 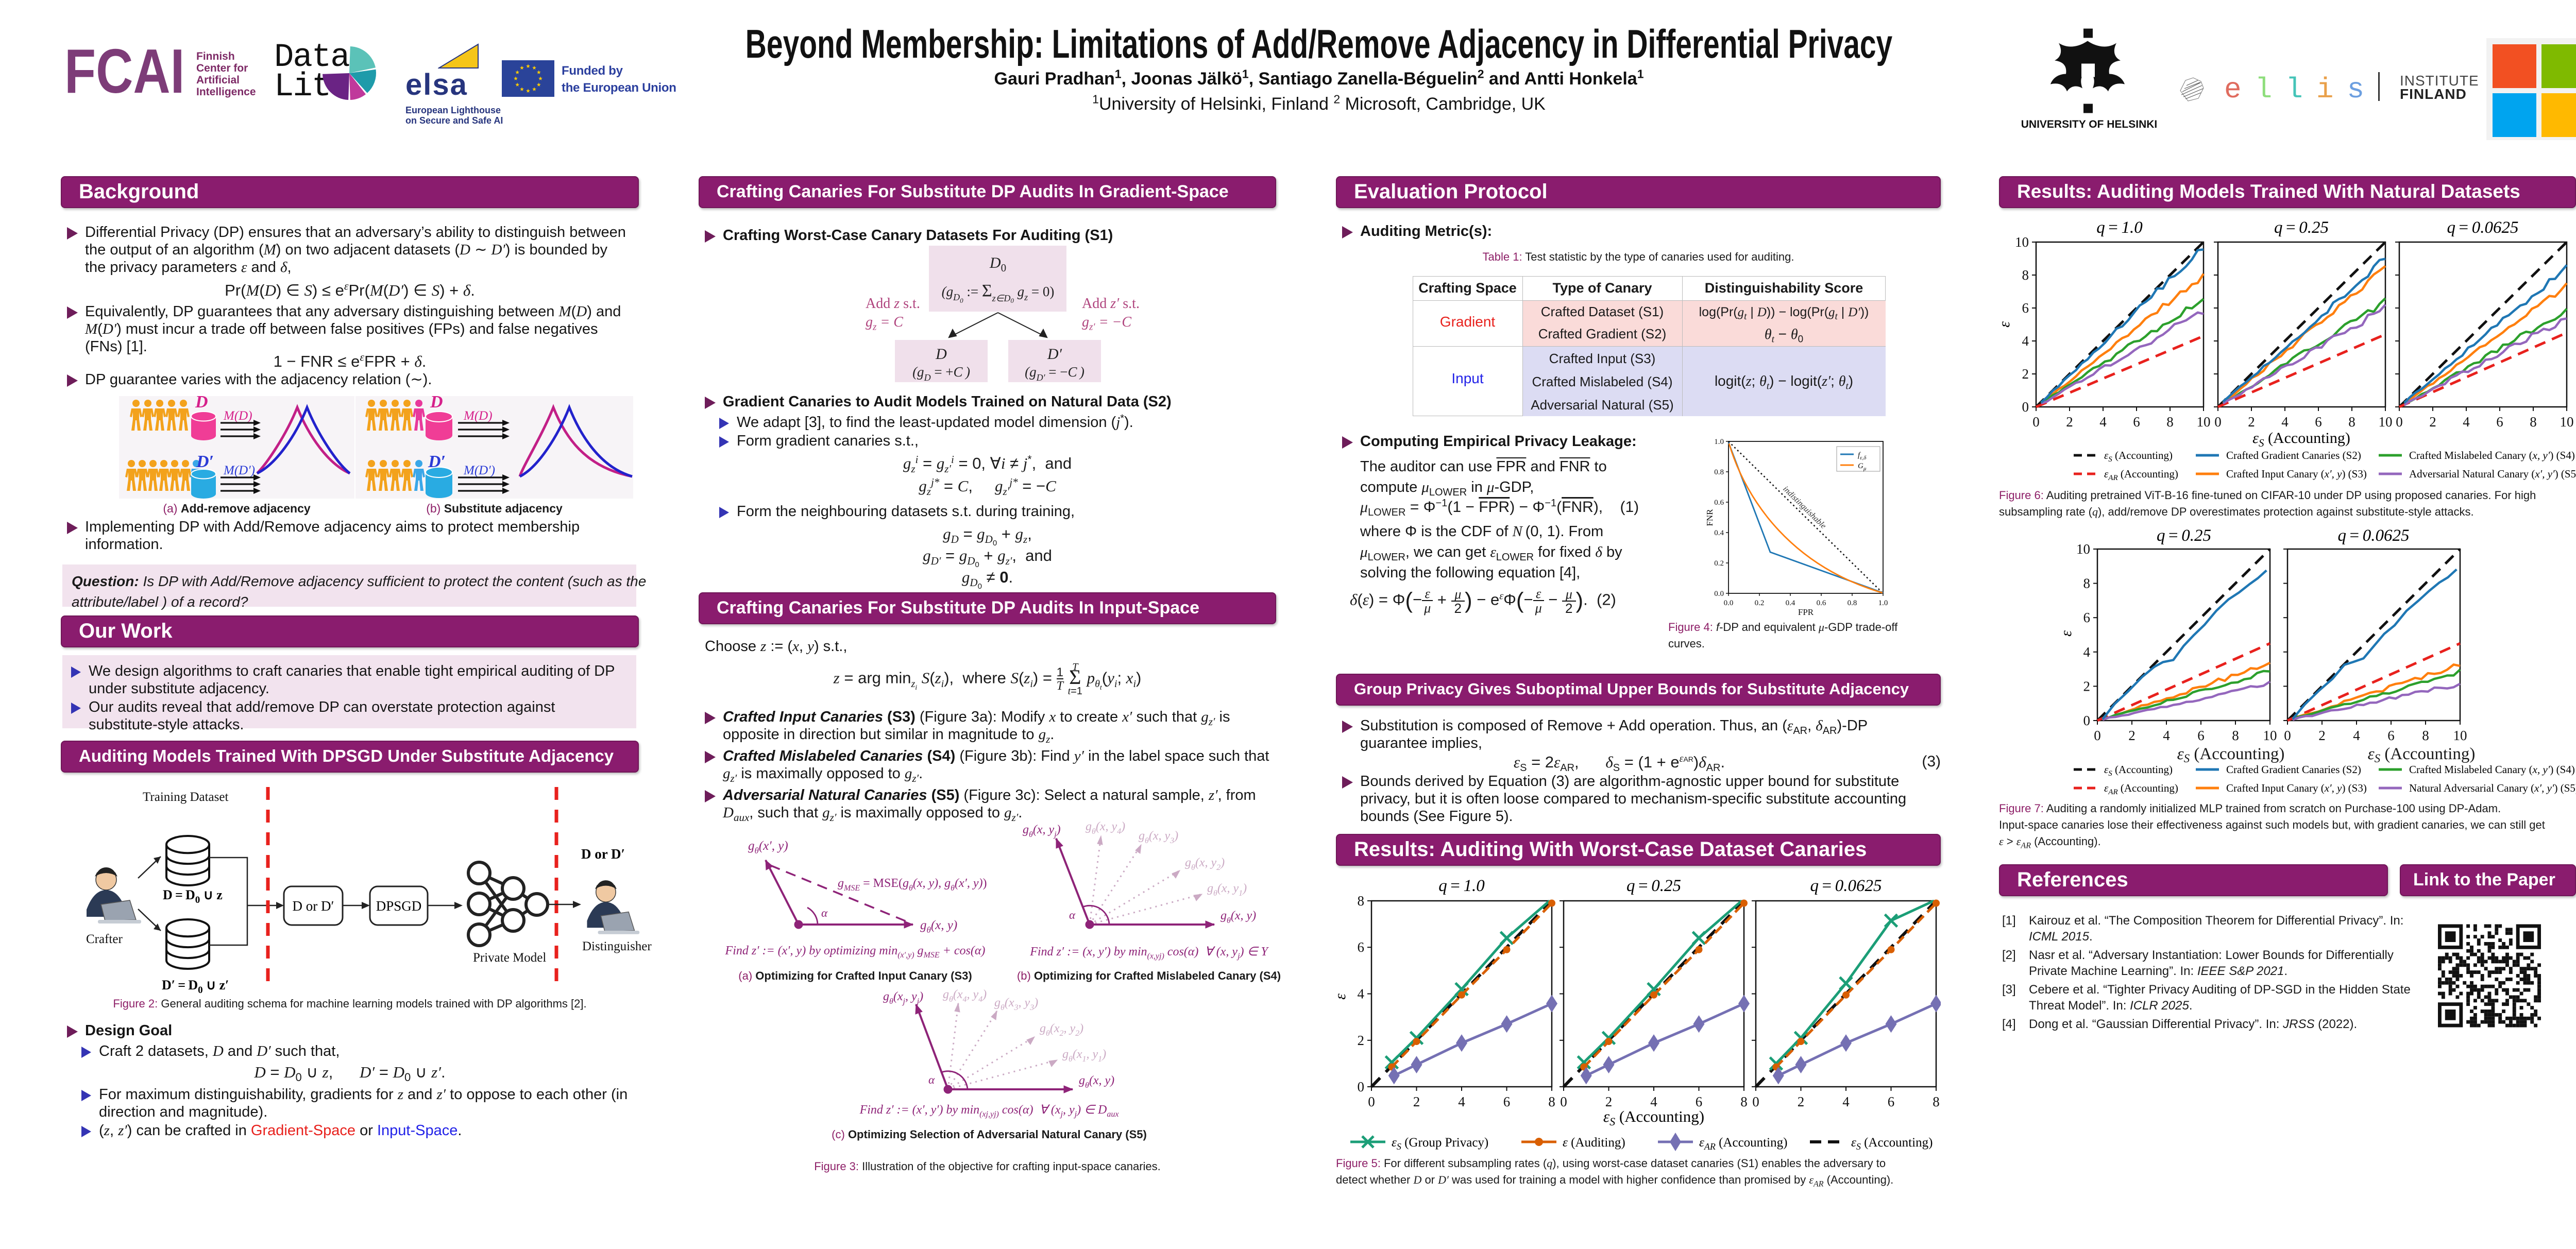 What do you see at coordinates (1016, 1004) in the screenshot?
I see `svg-text: gθ(x3, y3)` at bounding box center [1016, 1004].